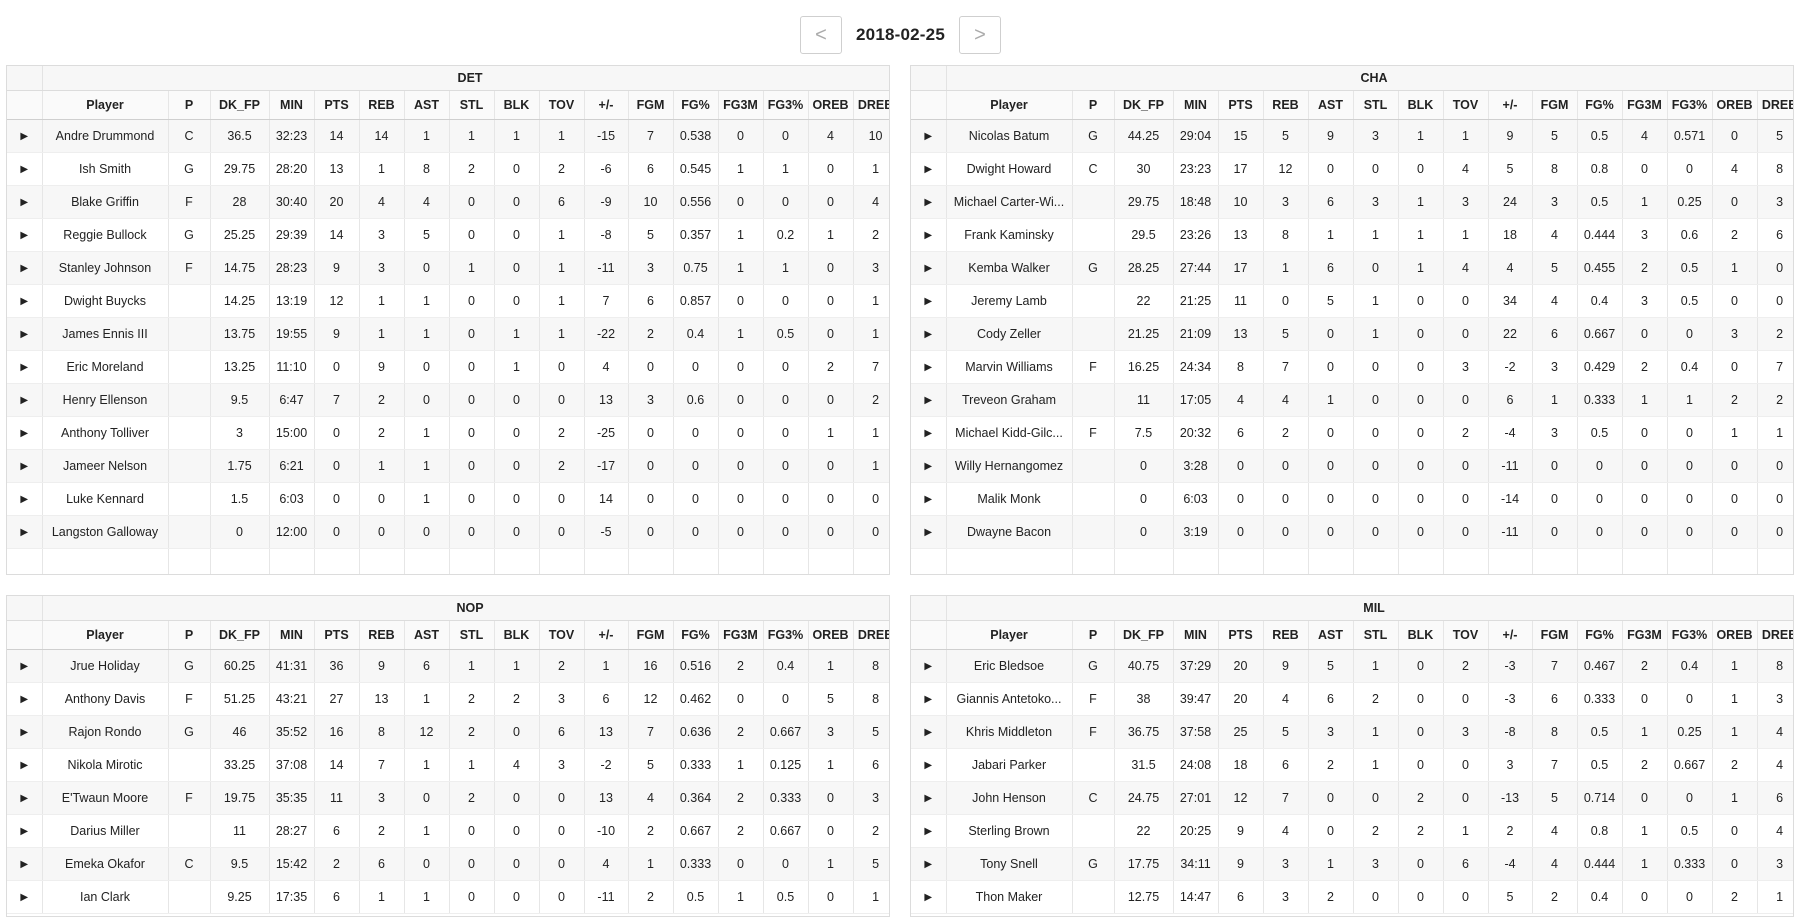  I want to click on table-row: ▶ Jameer Nelson 1.75 6:21 0 1 1 0 0 2 -17 0 0 0 0 0 1, so click(448, 466).